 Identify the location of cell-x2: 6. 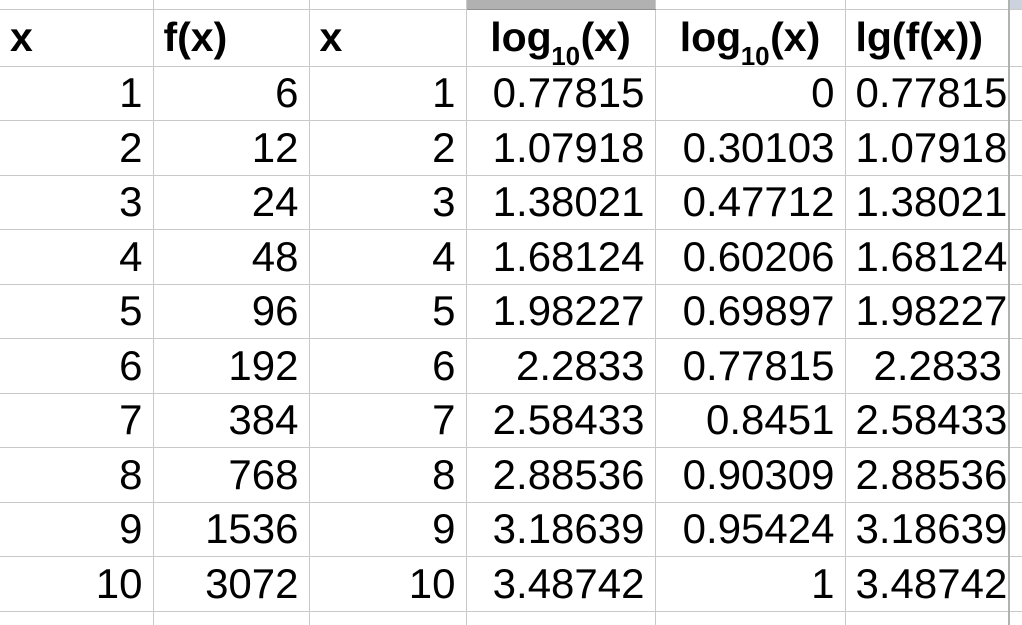
(388, 366).